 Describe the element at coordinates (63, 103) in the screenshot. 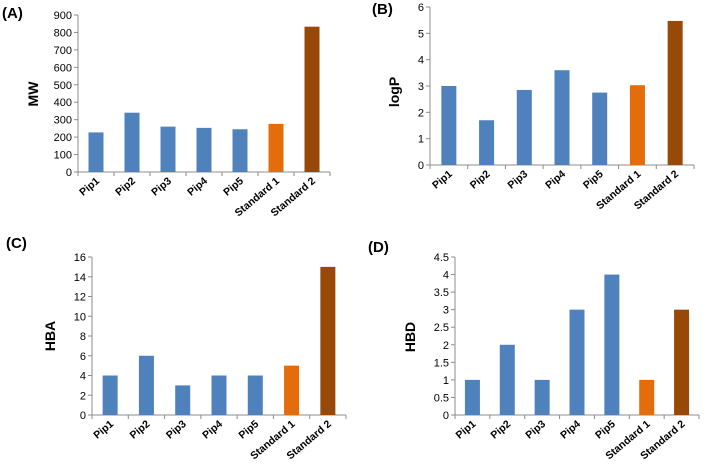

I see `y-tick-label: 400` at that location.